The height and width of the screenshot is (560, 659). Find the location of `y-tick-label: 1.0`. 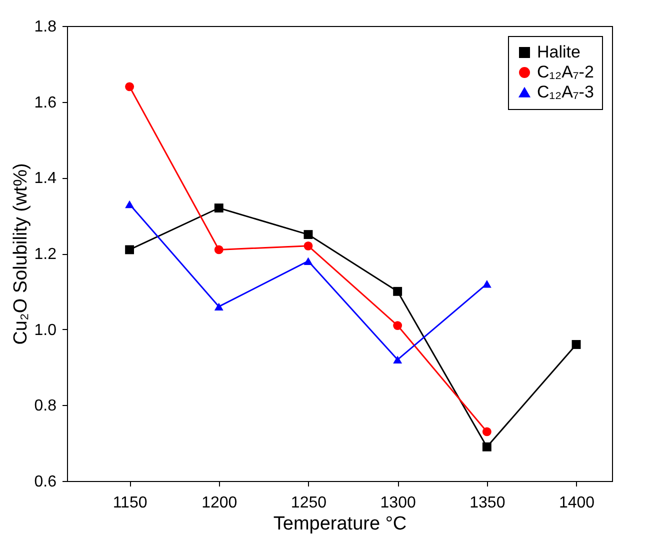

y-tick-label: 1.0 is located at coordinates (45, 330).